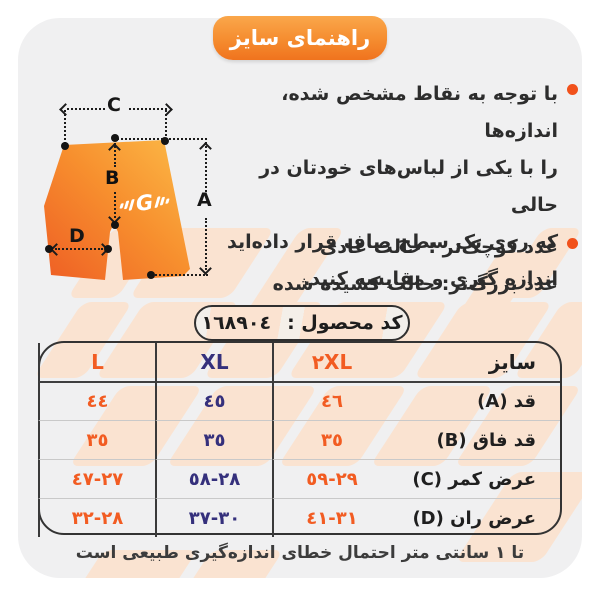 The image size is (600, 600). I want to click on row-label-waist: عرض کمر (C), so click(475, 478).